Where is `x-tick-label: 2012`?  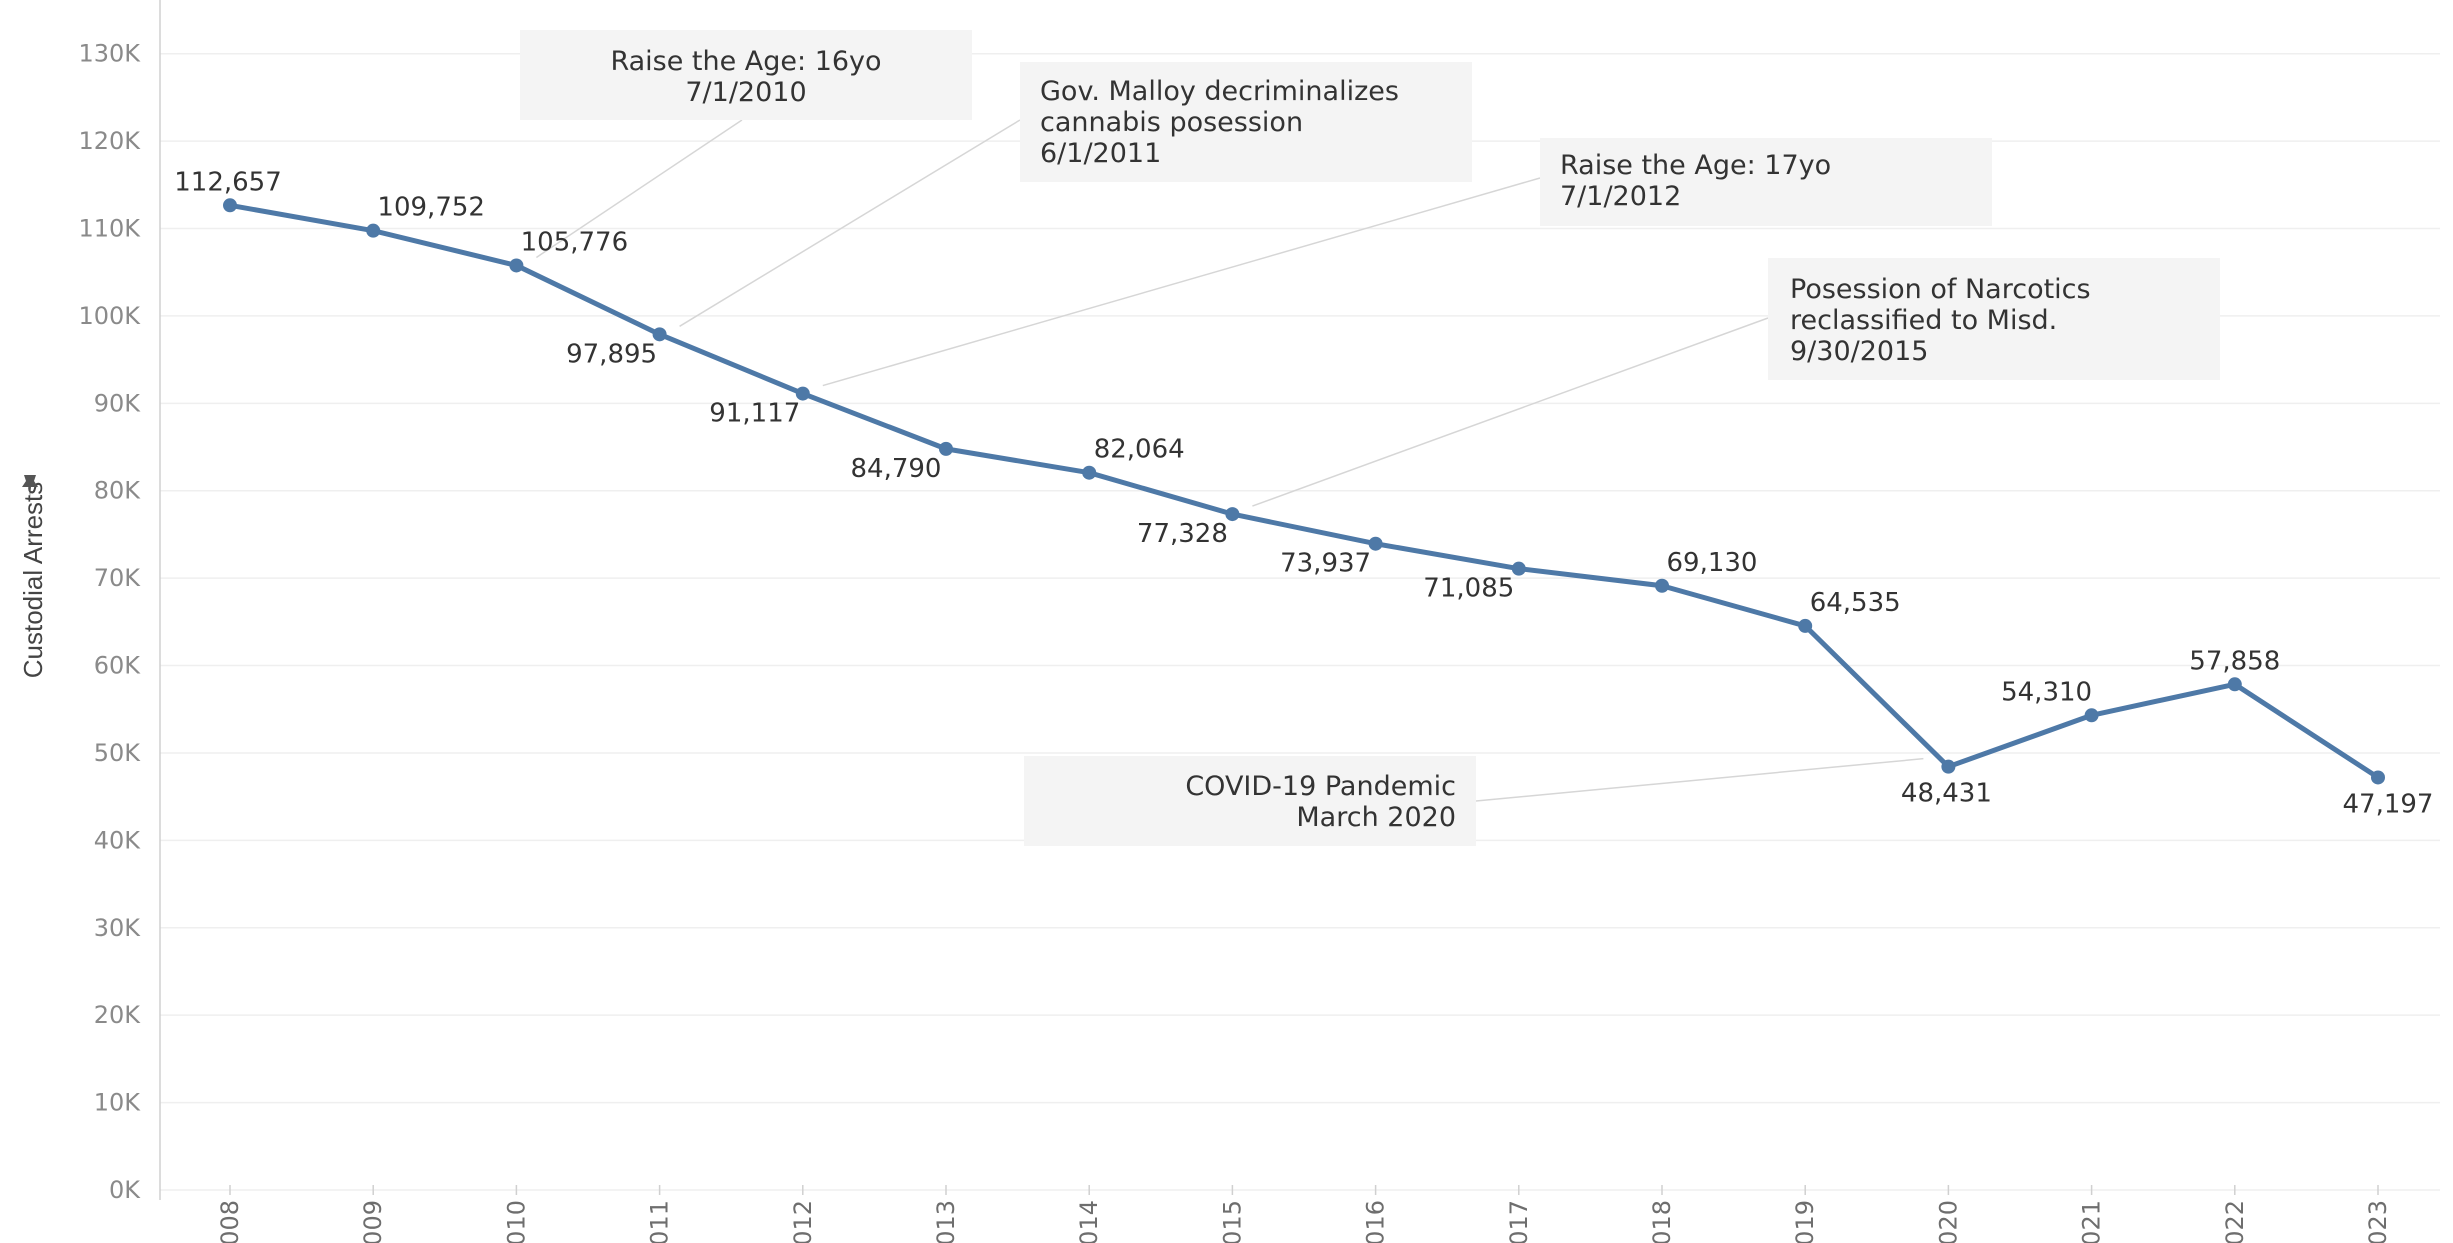 x-tick-label: 2012 is located at coordinates (803, 1221).